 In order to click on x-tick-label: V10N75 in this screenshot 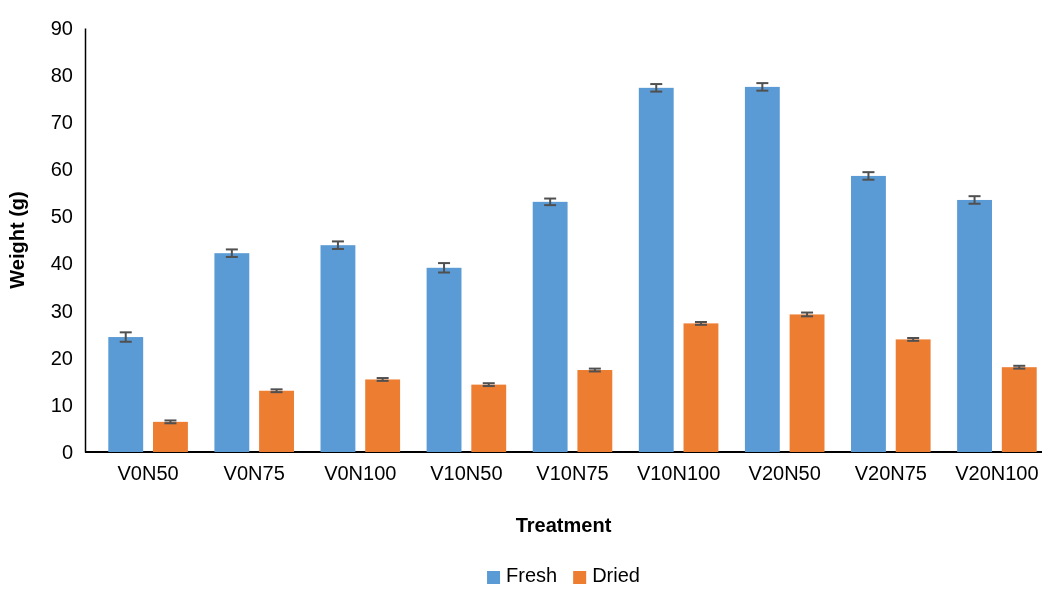, I will do `click(572, 473)`.